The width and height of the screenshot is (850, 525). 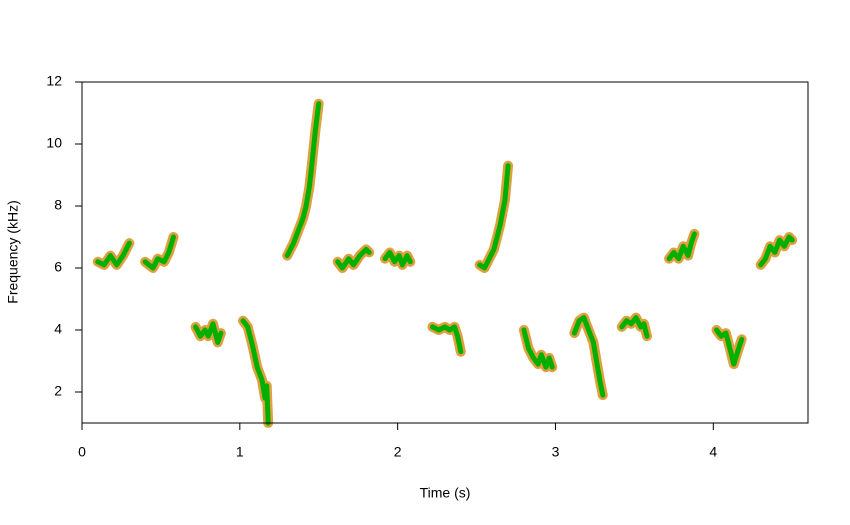 What do you see at coordinates (54, 143) in the screenshot?
I see `y-tick-label: 10` at bounding box center [54, 143].